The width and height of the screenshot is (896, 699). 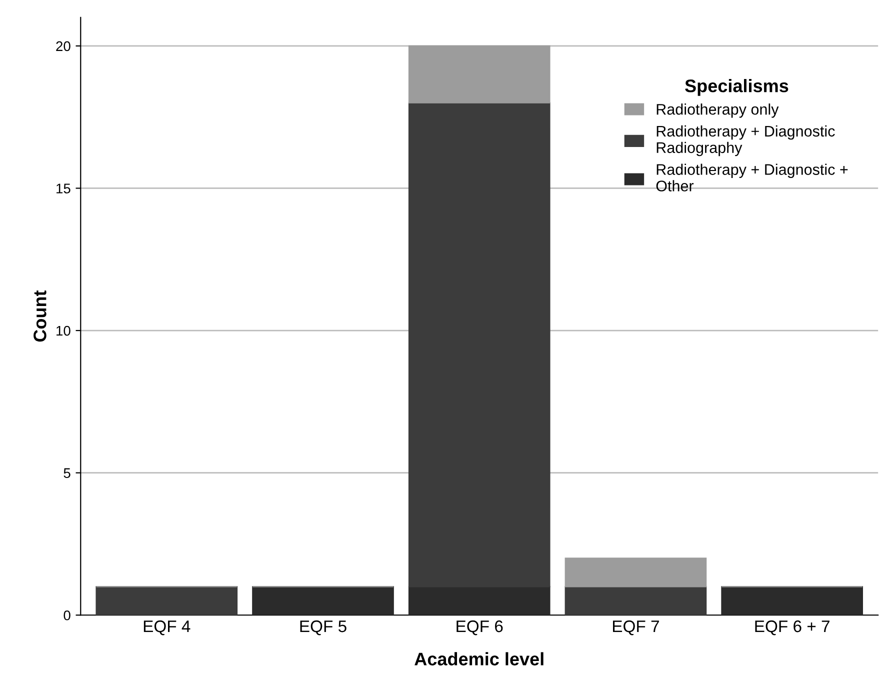 I want to click on x-tick-label: EQF 7, so click(x=636, y=628).